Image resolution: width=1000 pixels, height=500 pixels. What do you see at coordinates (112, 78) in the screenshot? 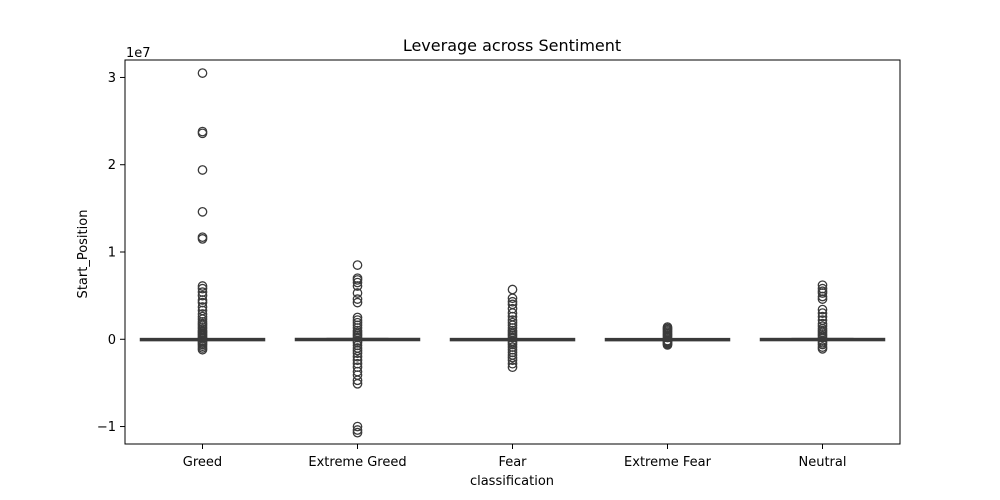
I see `y-tick-label: 3` at bounding box center [112, 78].